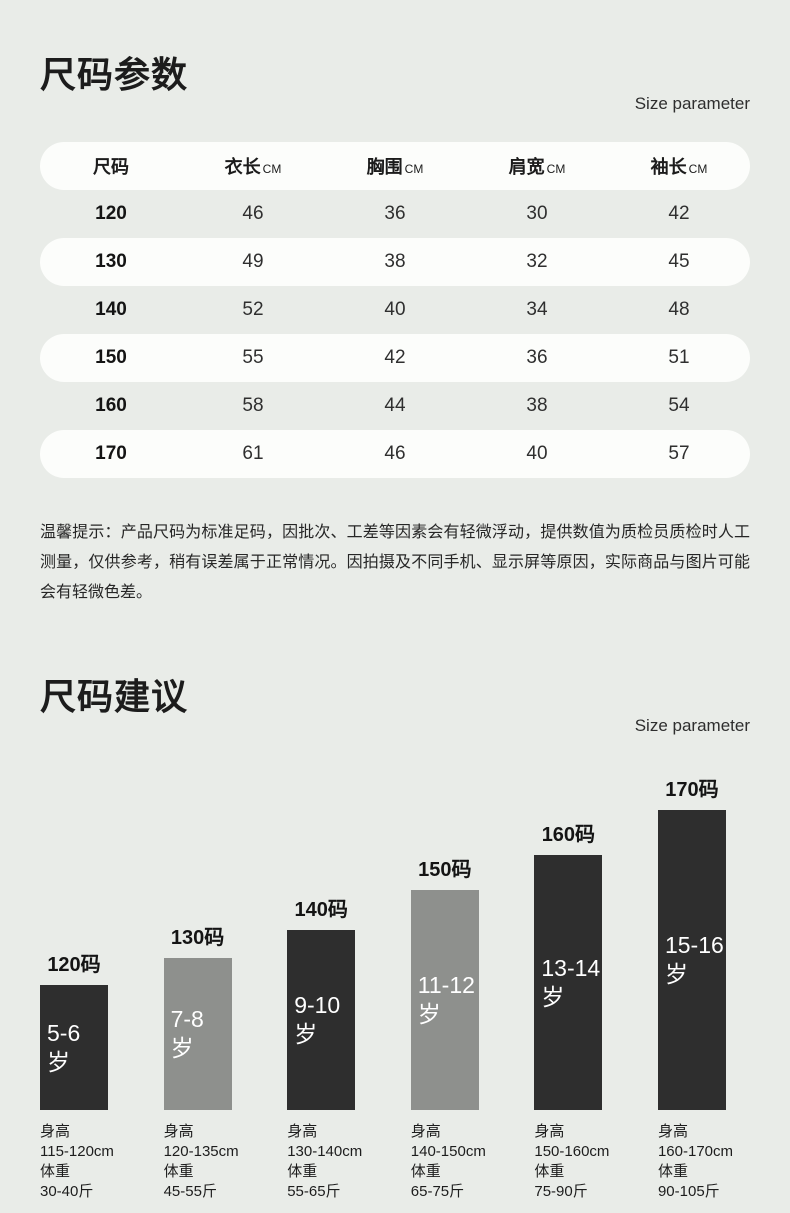  I want to click on section-title: 尺码建议, so click(114, 696).